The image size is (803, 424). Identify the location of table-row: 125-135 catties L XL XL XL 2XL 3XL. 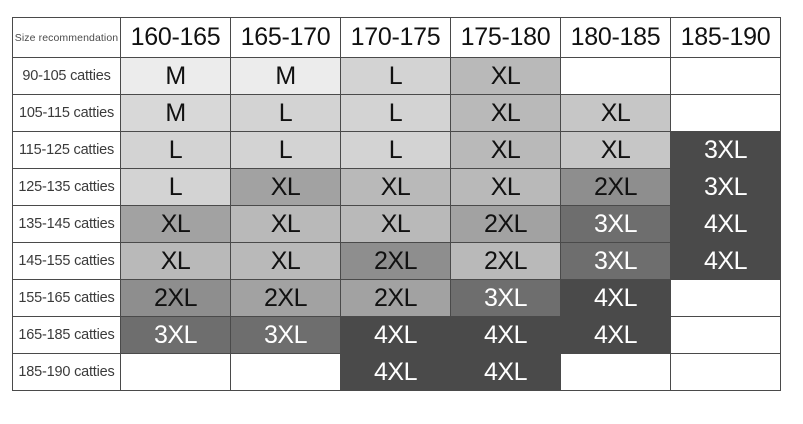
(396, 187).